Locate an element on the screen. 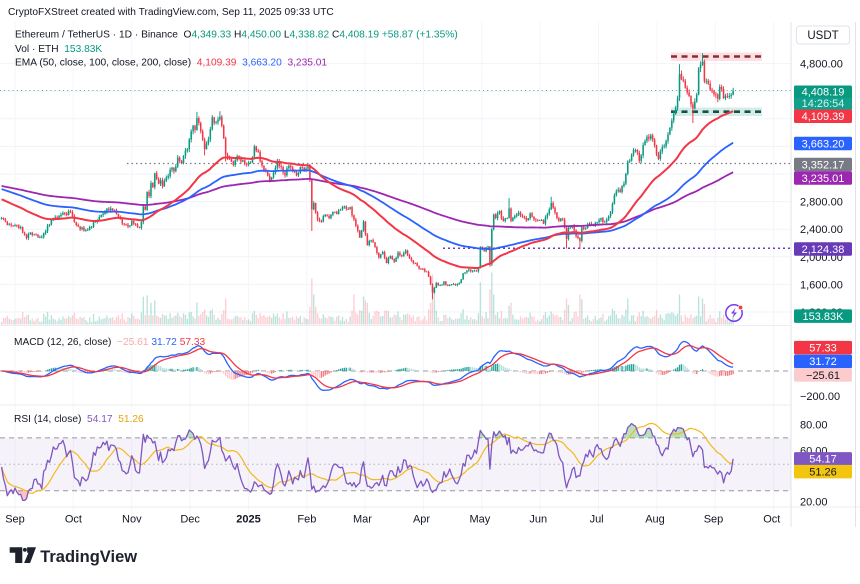  svg-text: May is located at coordinates (480, 520).